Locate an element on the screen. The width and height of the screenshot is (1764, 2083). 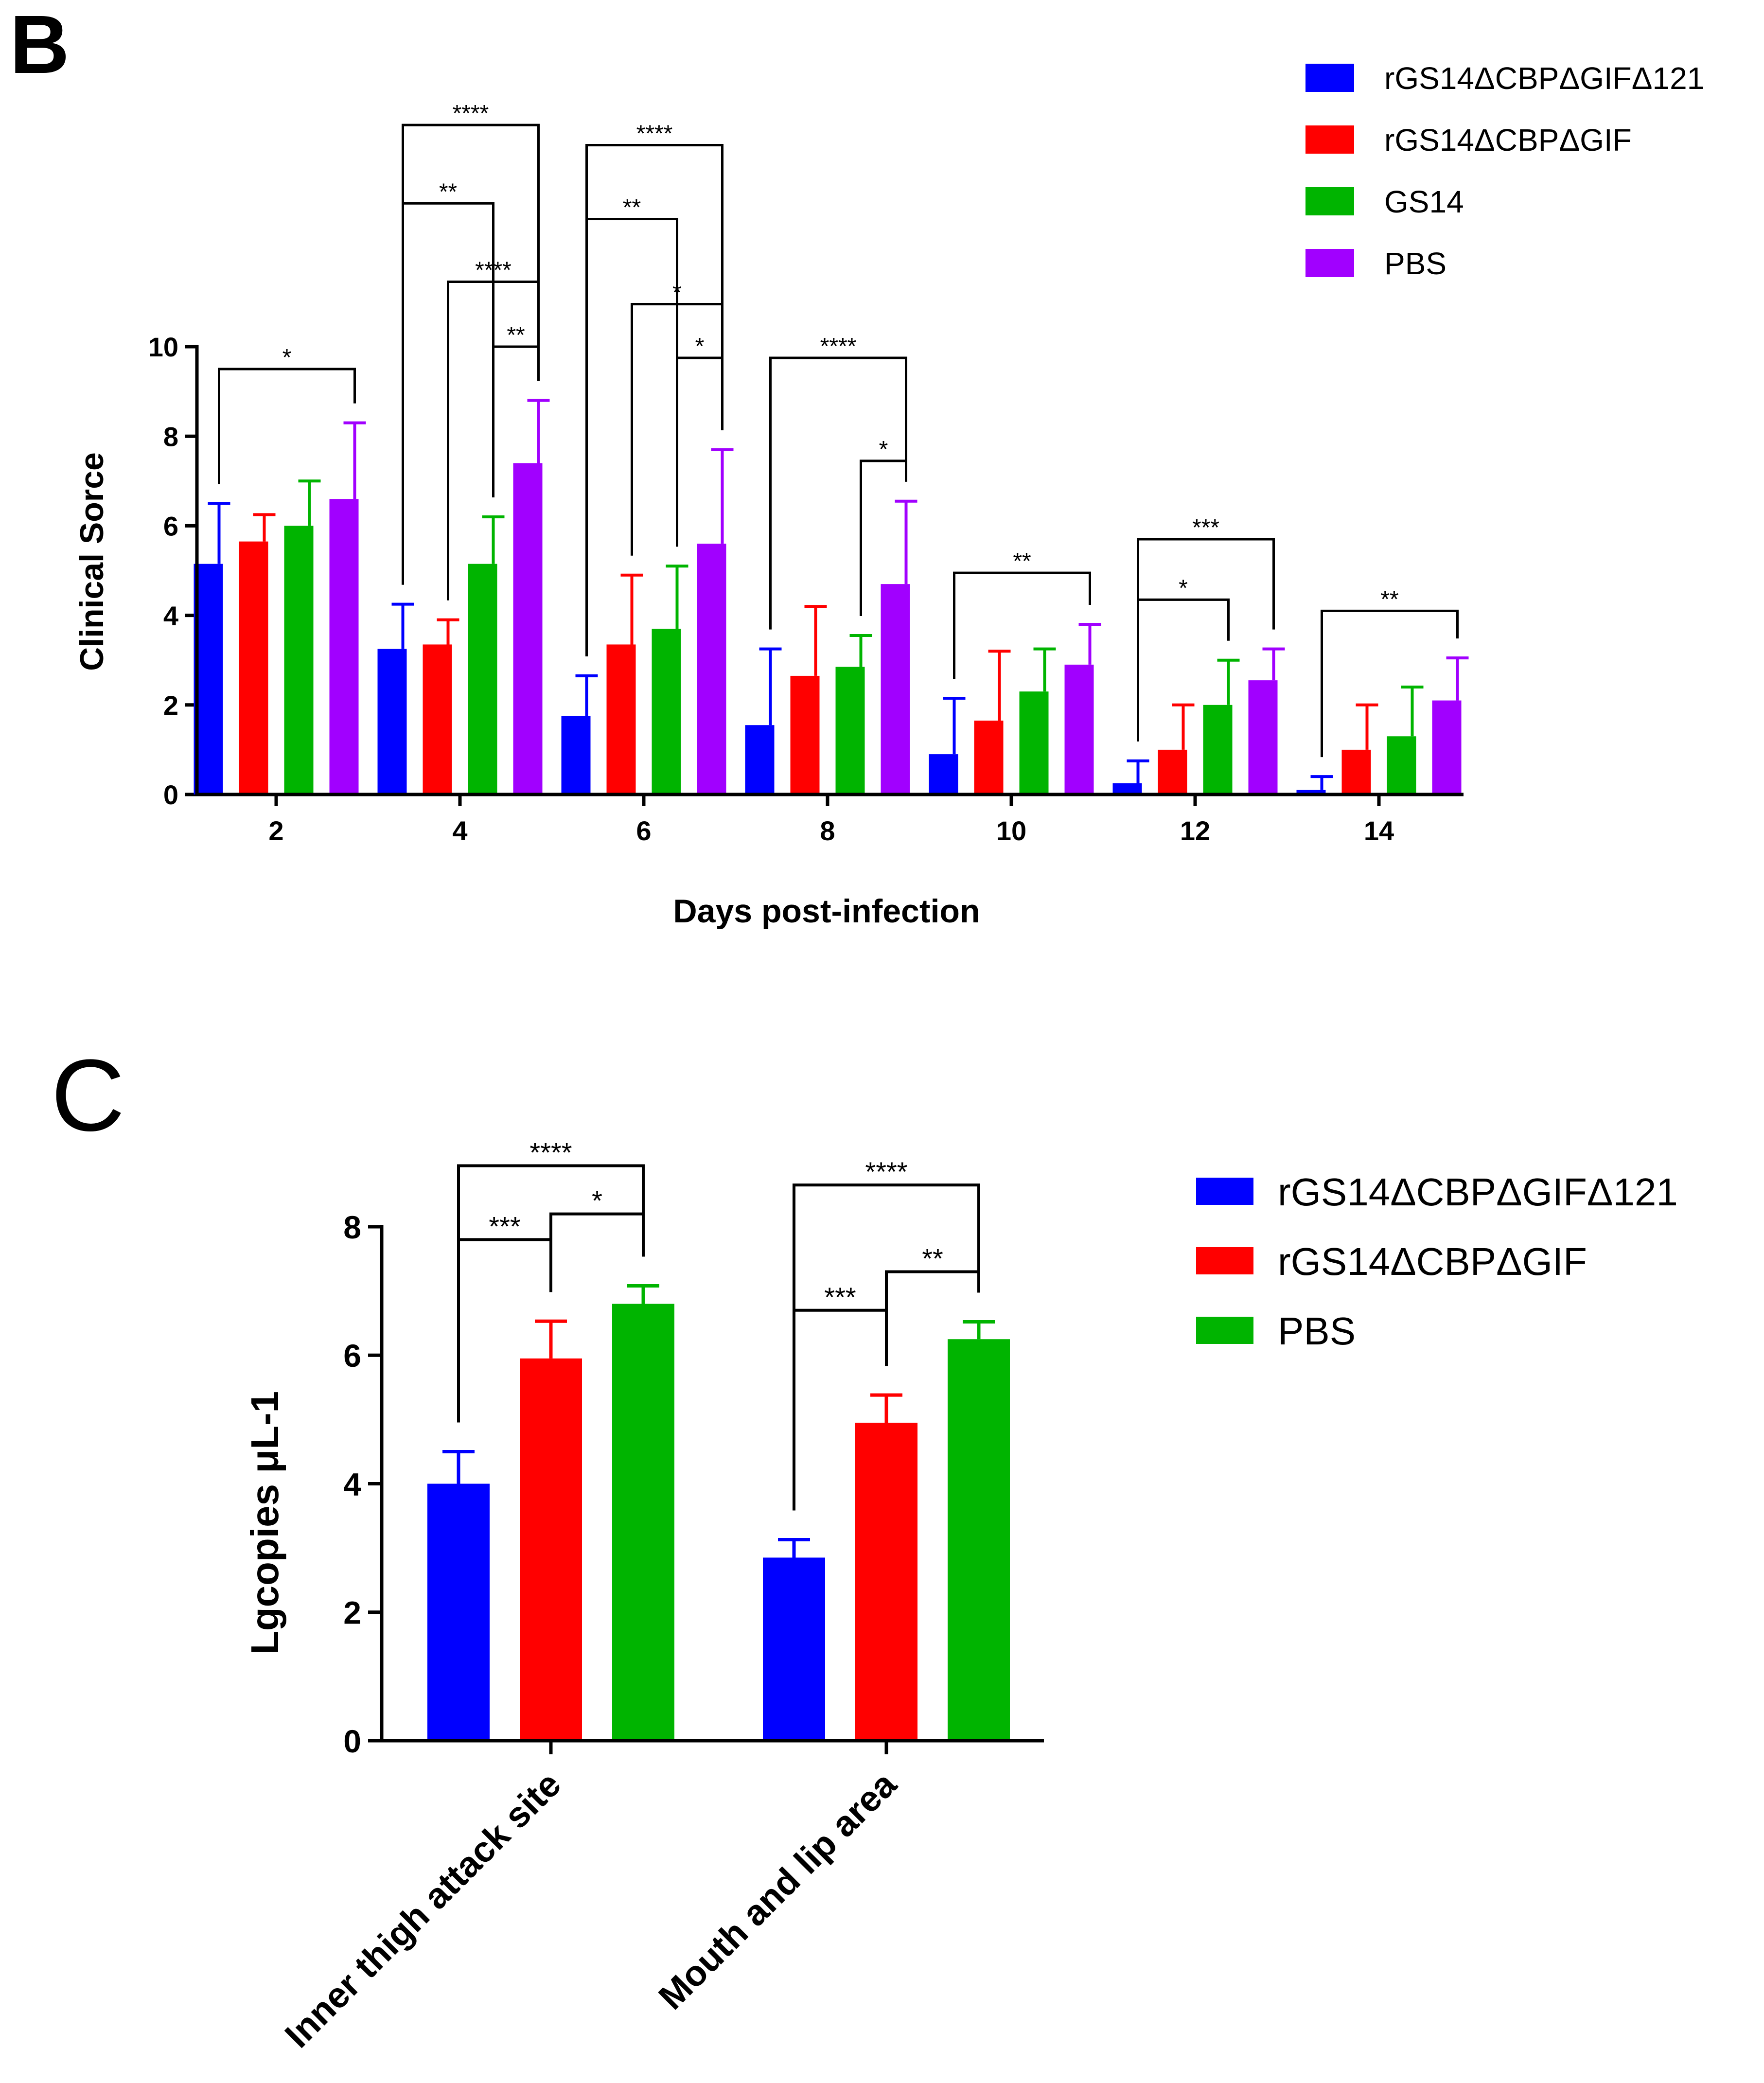
panel-c-significance: ***************** is located at coordinates (718, 1324).